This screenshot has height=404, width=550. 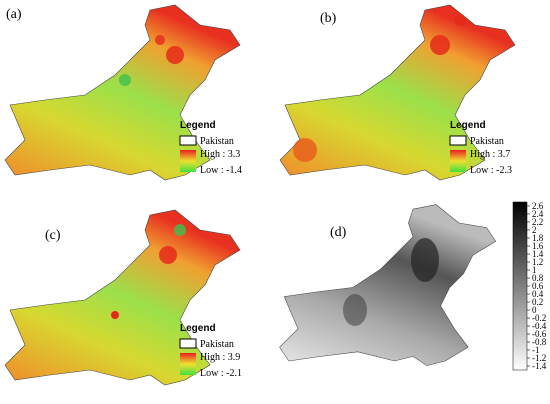 I want to click on colorbar-tick-label: 1.6, so click(x=538, y=246).